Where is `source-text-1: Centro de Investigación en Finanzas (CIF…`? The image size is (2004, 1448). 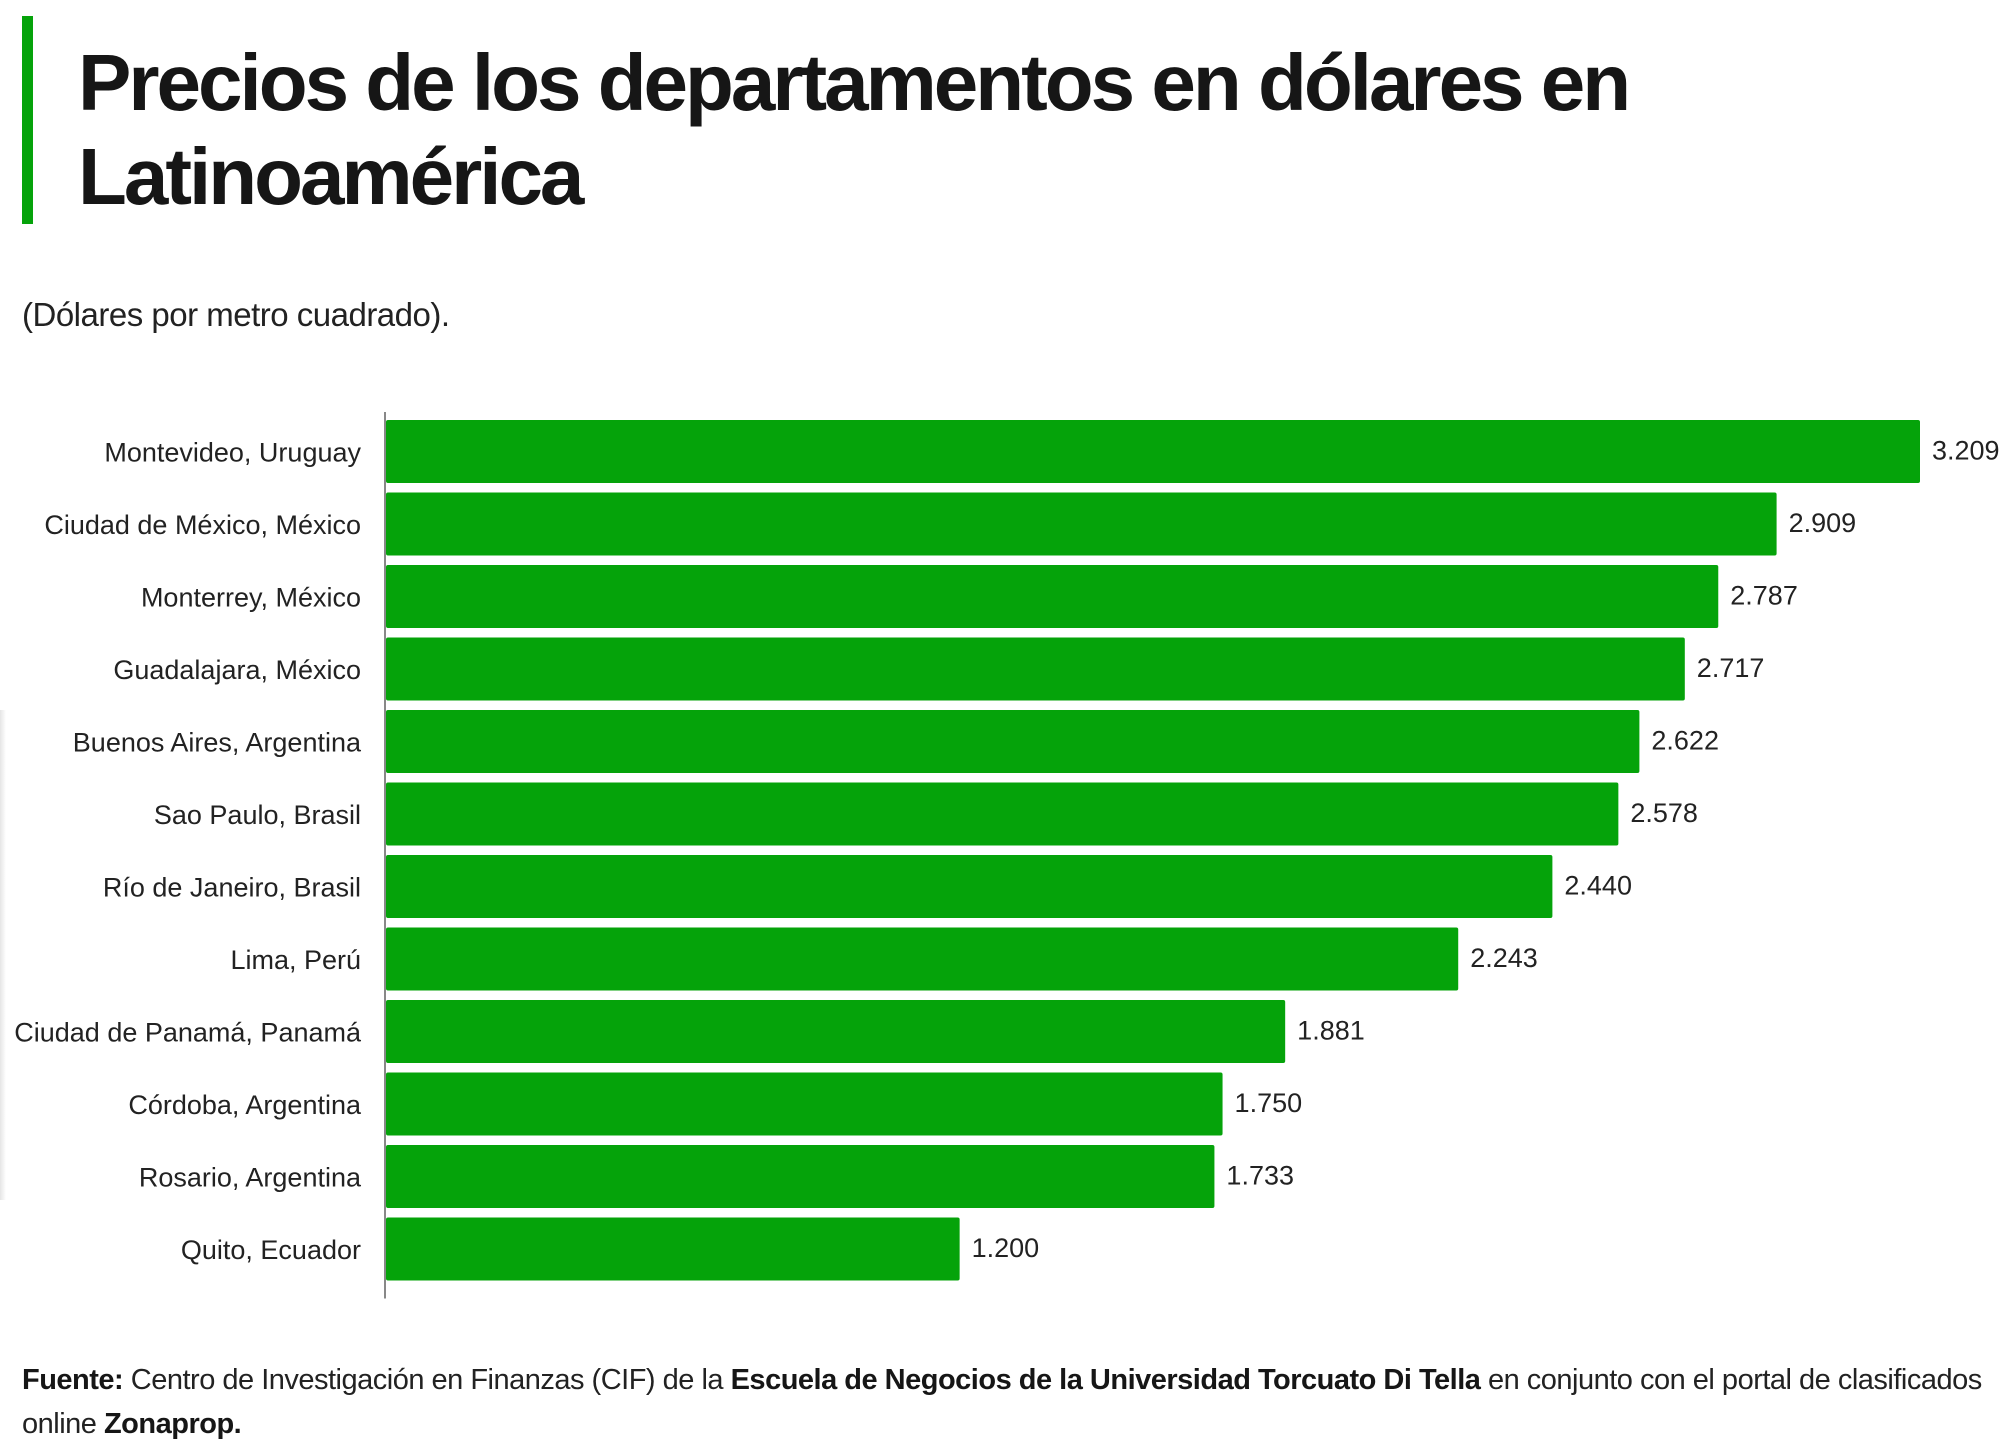
source-text-1: Centro de Investigación en Finanzas (CIF… is located at coordinates (427, 1380).